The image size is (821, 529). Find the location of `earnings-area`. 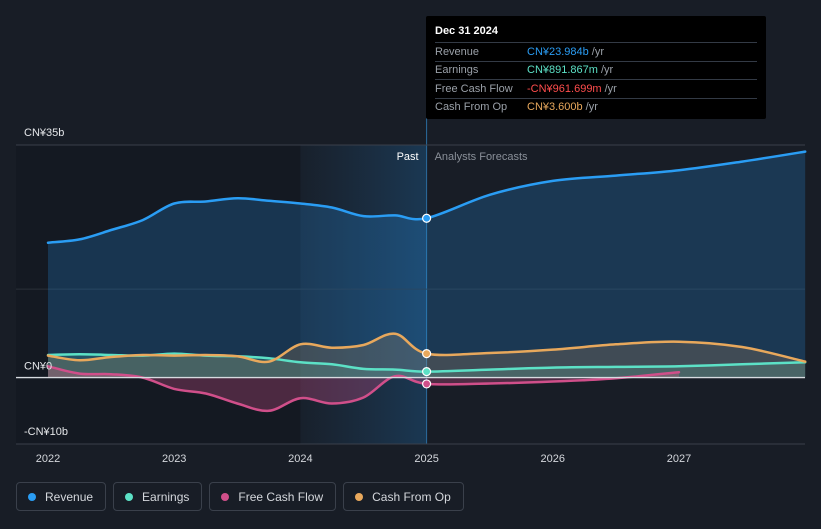

earnings-area is located at coordinates (427, 365).